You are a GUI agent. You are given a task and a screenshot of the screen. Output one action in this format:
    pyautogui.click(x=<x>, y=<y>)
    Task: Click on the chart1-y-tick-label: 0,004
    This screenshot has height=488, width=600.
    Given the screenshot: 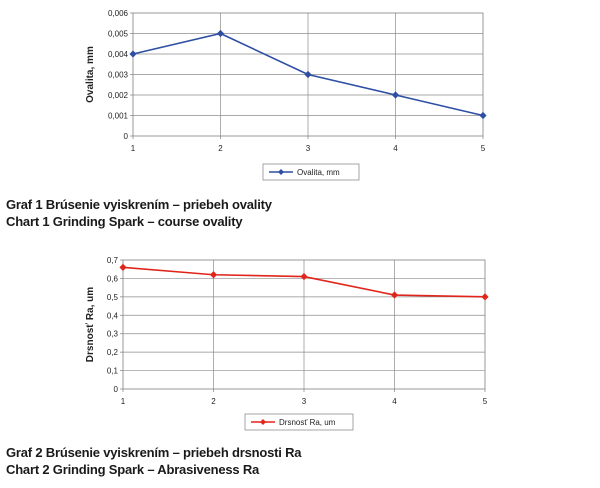 What is the action you would take?
    pyautogui.click(x=118, y=54)
    